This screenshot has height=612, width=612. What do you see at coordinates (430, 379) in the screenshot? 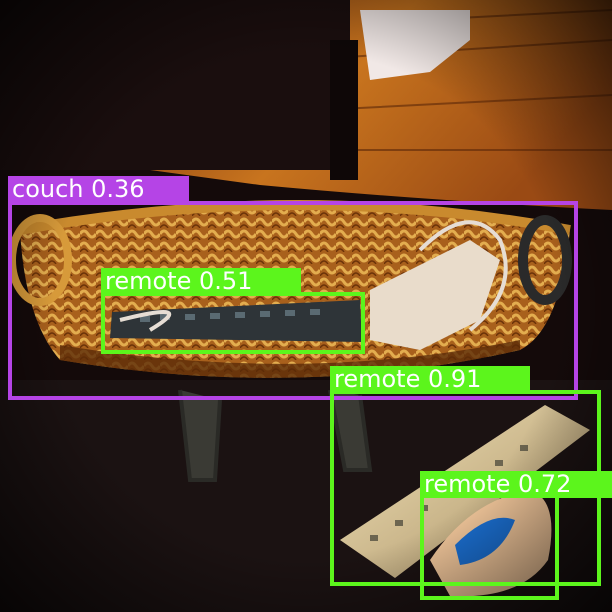
I see `remote-detection-label-2: remote 0.91` at bounding box center [430, 379].